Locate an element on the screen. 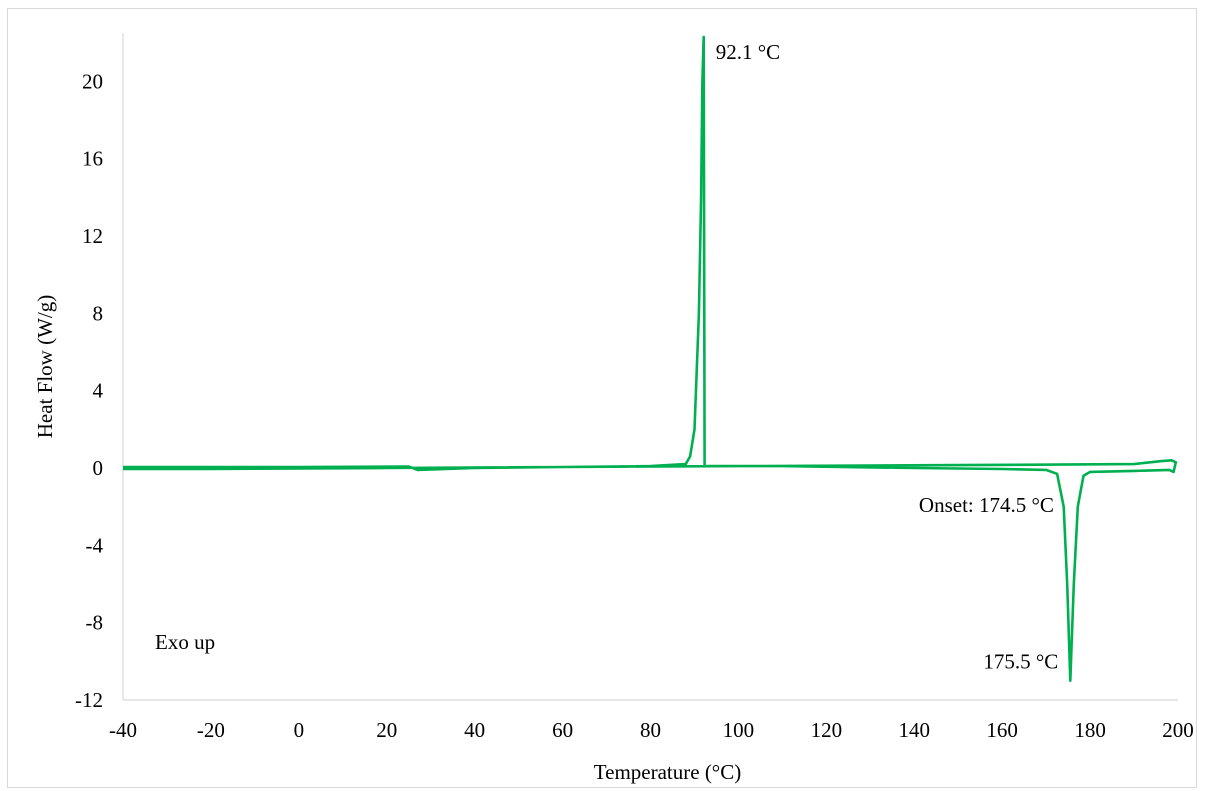 This screenshot has height=791, width=1206. annotation-label: 92.1 °C is located at coordinates (748, 52).